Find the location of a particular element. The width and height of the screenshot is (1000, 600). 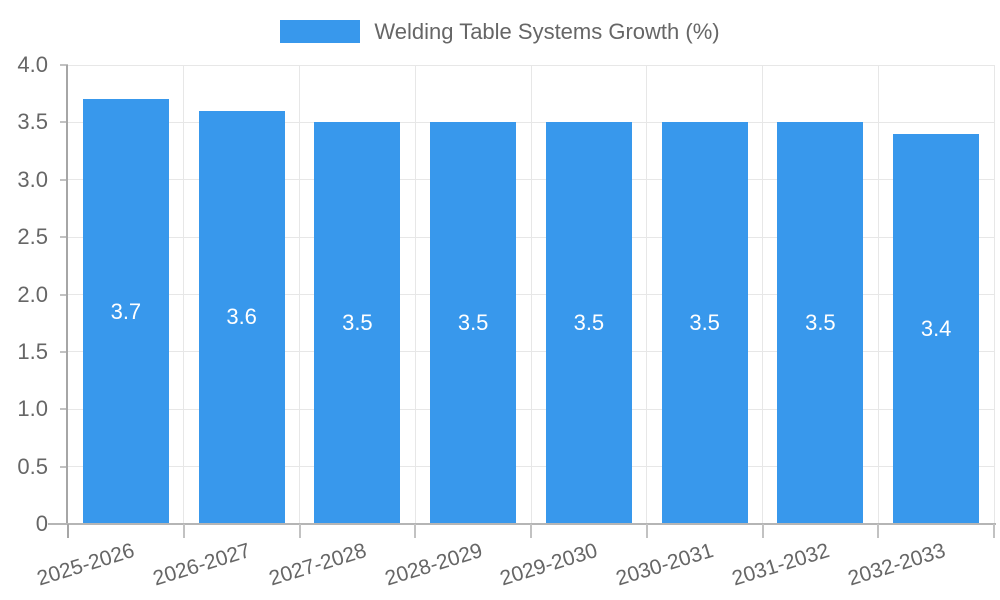

legend-item: Welding Table Systems Growth (%) is located at coordinates (500, 31).